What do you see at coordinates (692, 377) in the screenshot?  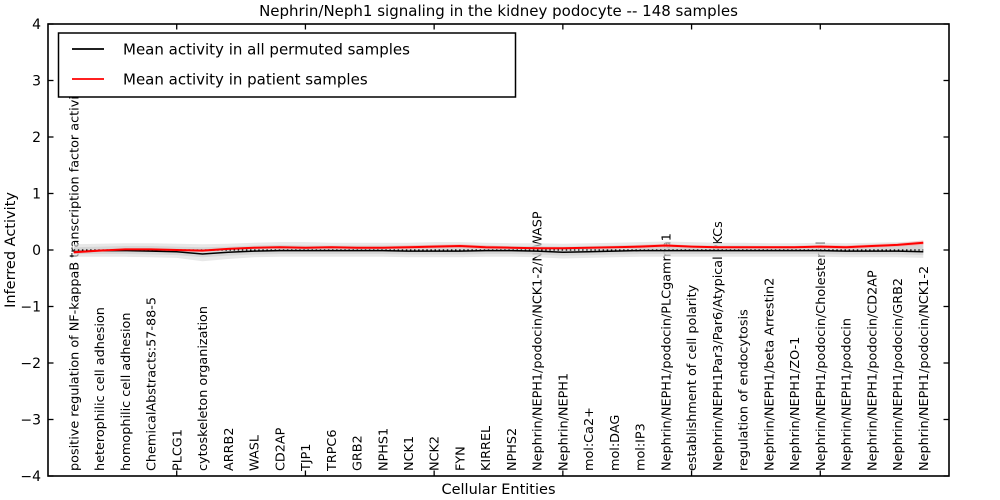 I see `entity-label: establishment of cell polarity` at bounding box center [692, 377].